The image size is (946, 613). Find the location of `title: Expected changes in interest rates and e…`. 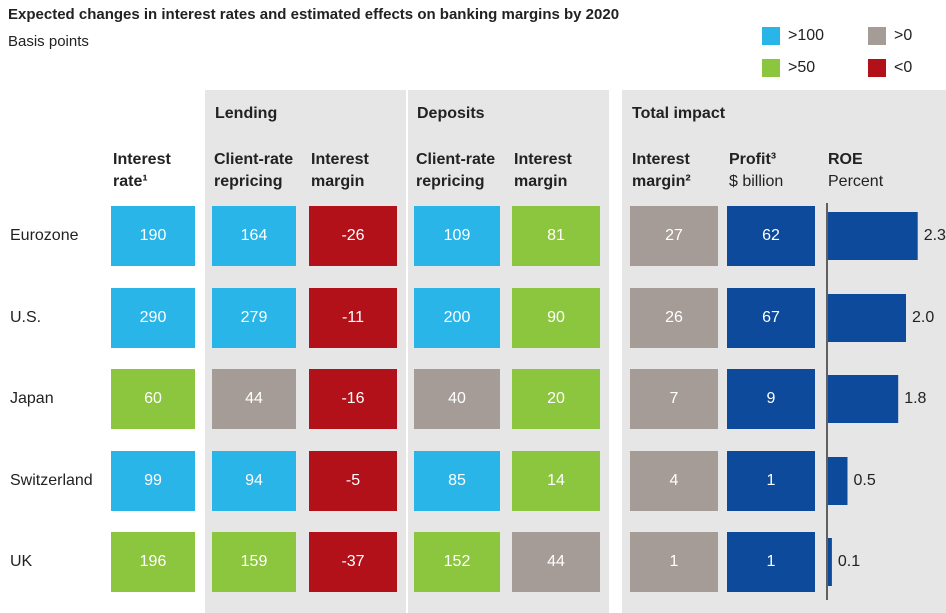

title: Expected changes in interest rates and e… is located at coordinates (313, 14).